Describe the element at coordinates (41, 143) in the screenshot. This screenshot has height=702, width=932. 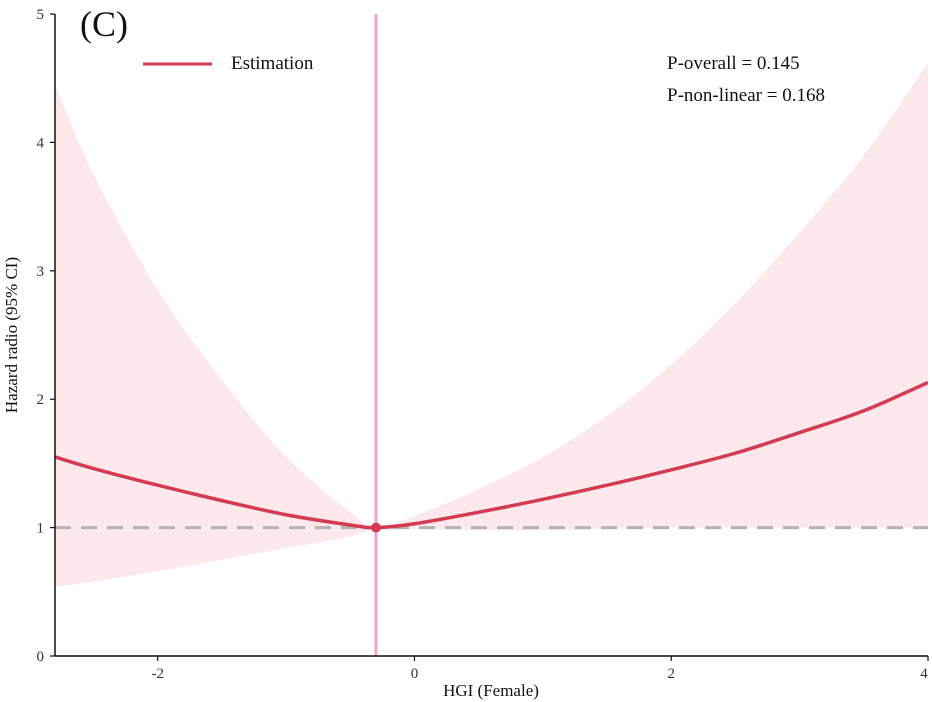
I see `y-tick-label: 4` at that location.